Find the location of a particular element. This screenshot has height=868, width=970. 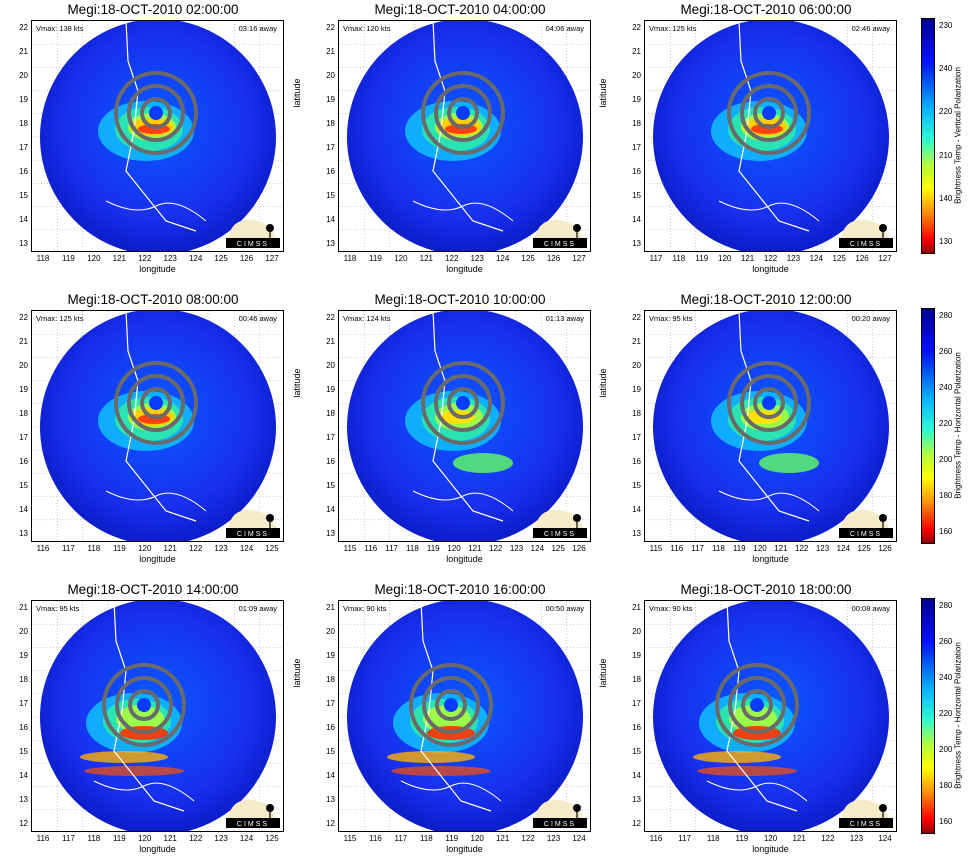

y-tick-label: 21 is located at coordinates (636, 341).